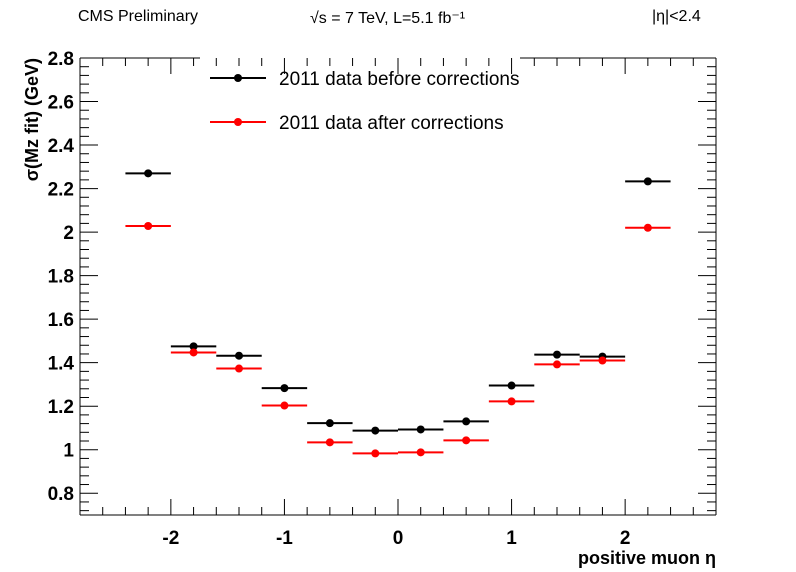  What do you see at coordinates (32, 119) in the screenshot?
I see `y-axis-title: σ(Mz fit) (GeV)` at bounding box center [32, 119].